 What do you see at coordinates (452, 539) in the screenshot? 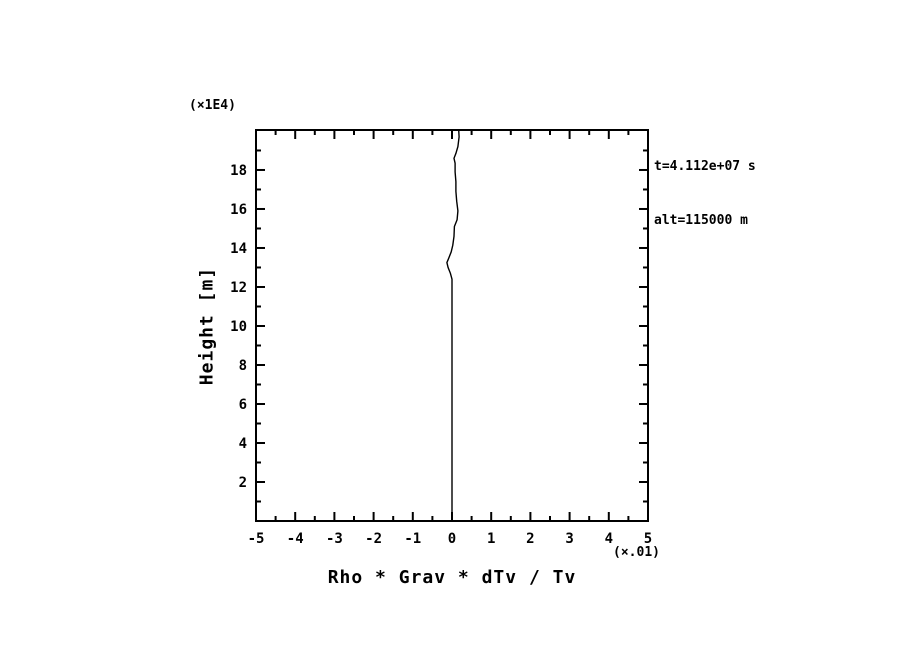
I see `x-tick-label: 0` at bounding box center [452, 539].